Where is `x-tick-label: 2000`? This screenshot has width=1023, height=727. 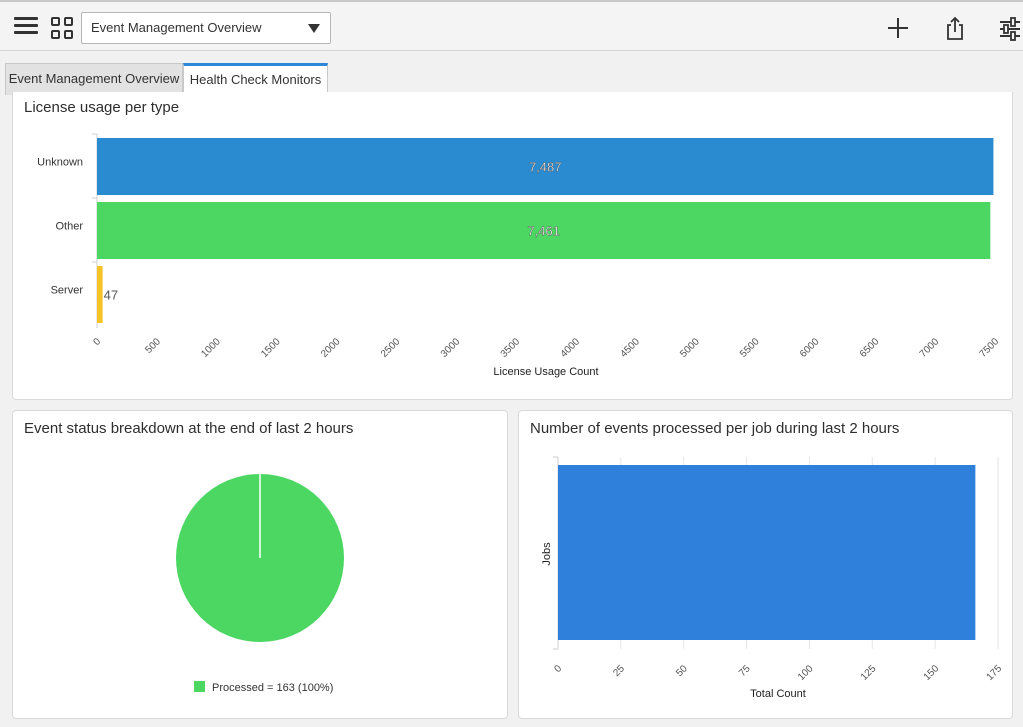 x-tick-label: 2000 is located at coordinates (331, 348).